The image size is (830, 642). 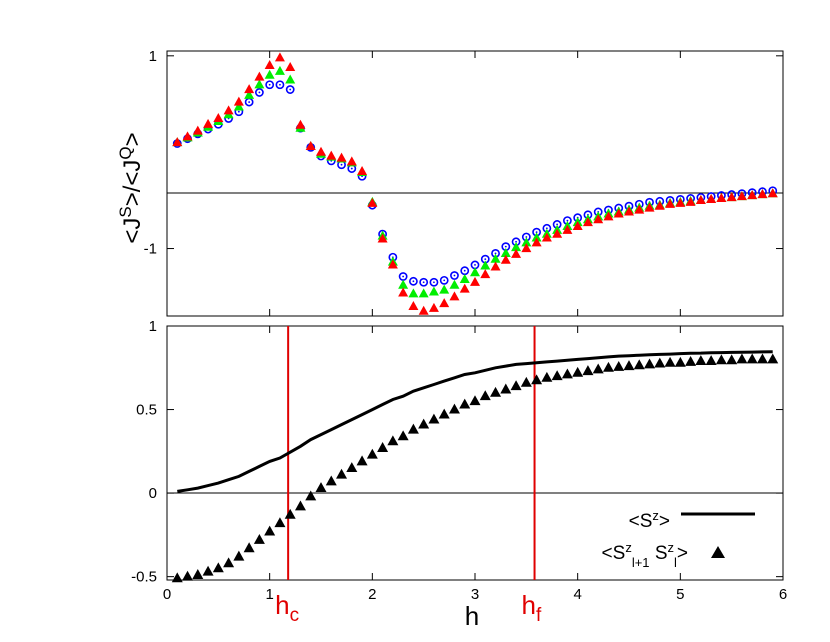 I want to click on bottom-x-tick-label: 5, so click(x=680, y=594).